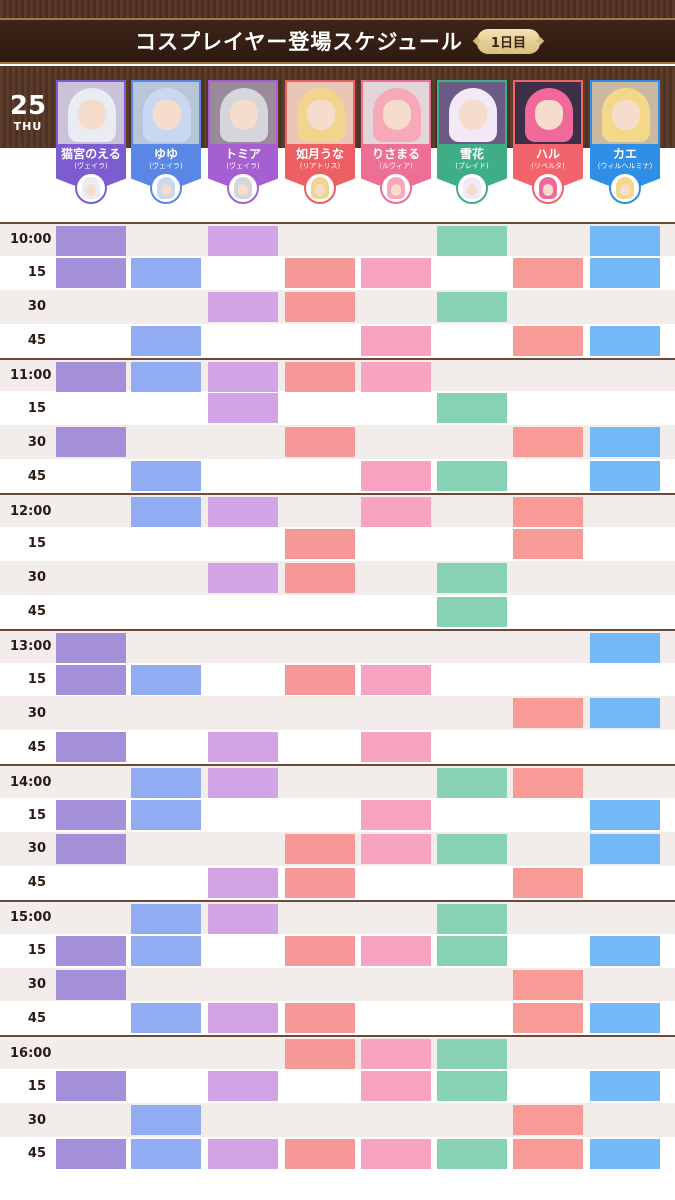  Describe the element at coordinates (625, 143) in the screenshot. I see `cast-card: カエ (ウィルヘルミナ)` at that location.